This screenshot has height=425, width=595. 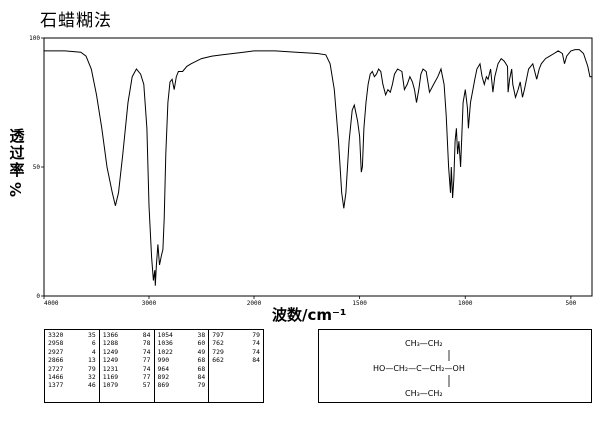 What do you see at coordinates (17, 170) in the screenshot?
I see `y-axis-label-char-3: 率` at bounding box center [17, 170].